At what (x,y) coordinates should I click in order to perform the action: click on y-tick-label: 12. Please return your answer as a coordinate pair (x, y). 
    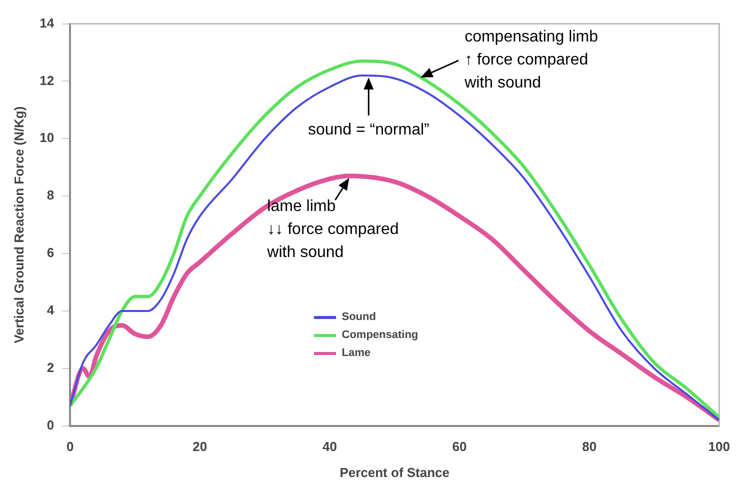
    Looking at the image, I should click on (47, 80).